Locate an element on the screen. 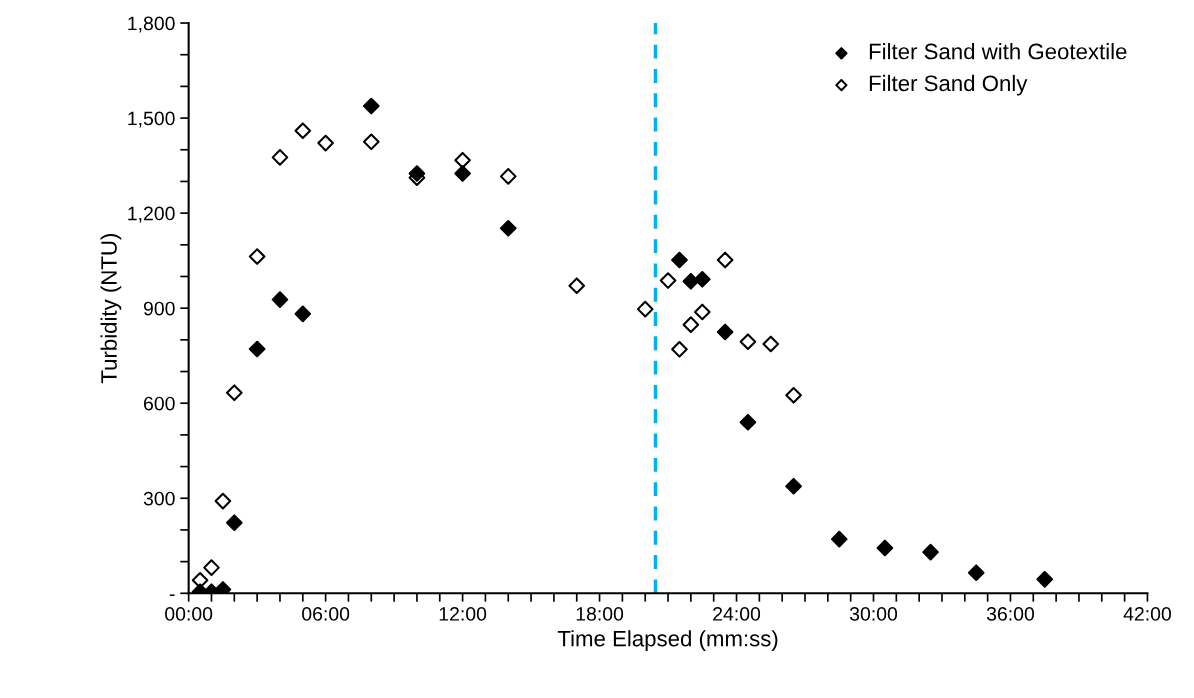  y-tick-label: 1,500 is located at coordinates (151, 119).